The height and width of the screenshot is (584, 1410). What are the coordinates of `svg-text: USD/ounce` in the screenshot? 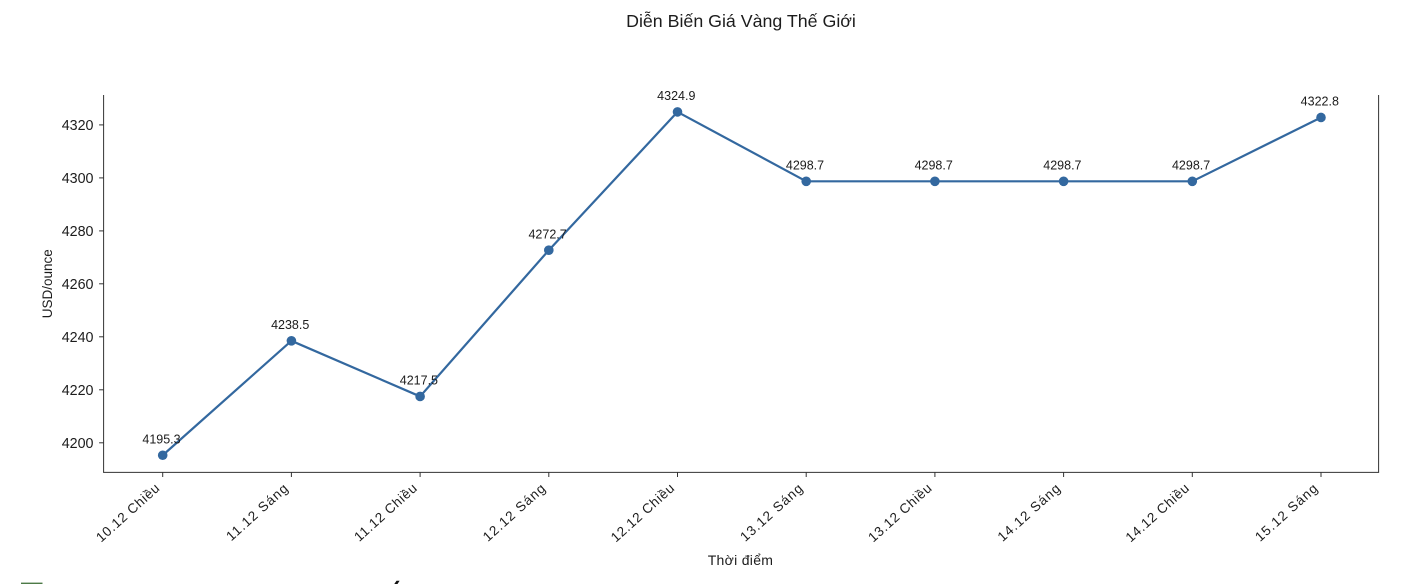 It's located at (47, 283).